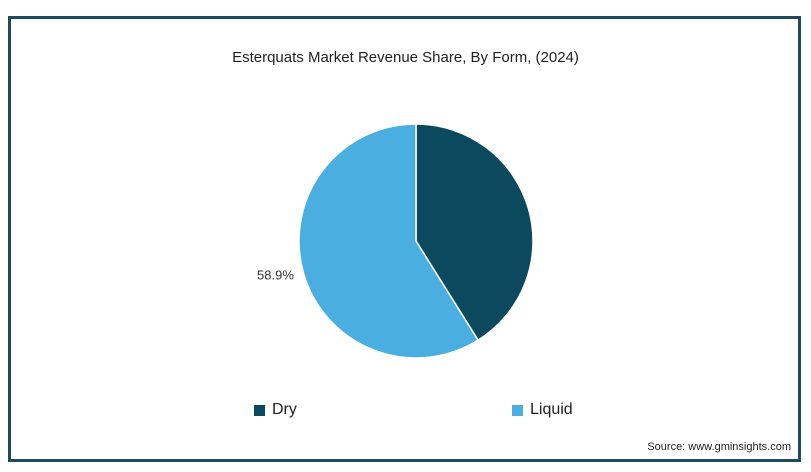 The height and width of the screenshot is (472, 811). Describe the element at coordinates (259, 410) in the screenshot. I see `legend-swatch-dry` at that location.